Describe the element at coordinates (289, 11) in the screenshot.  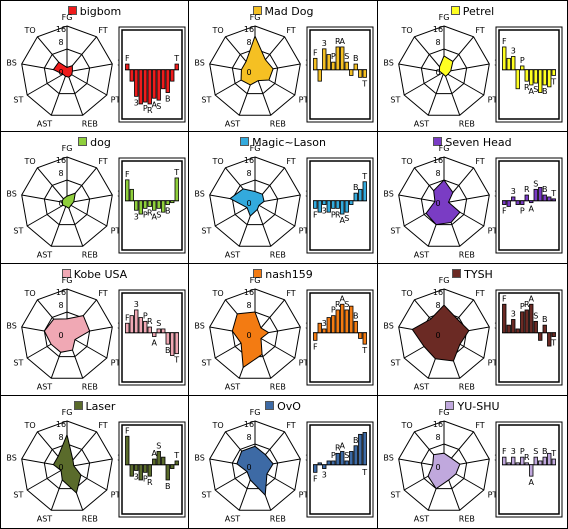
I see `team-name: Mad Dog` at that location.